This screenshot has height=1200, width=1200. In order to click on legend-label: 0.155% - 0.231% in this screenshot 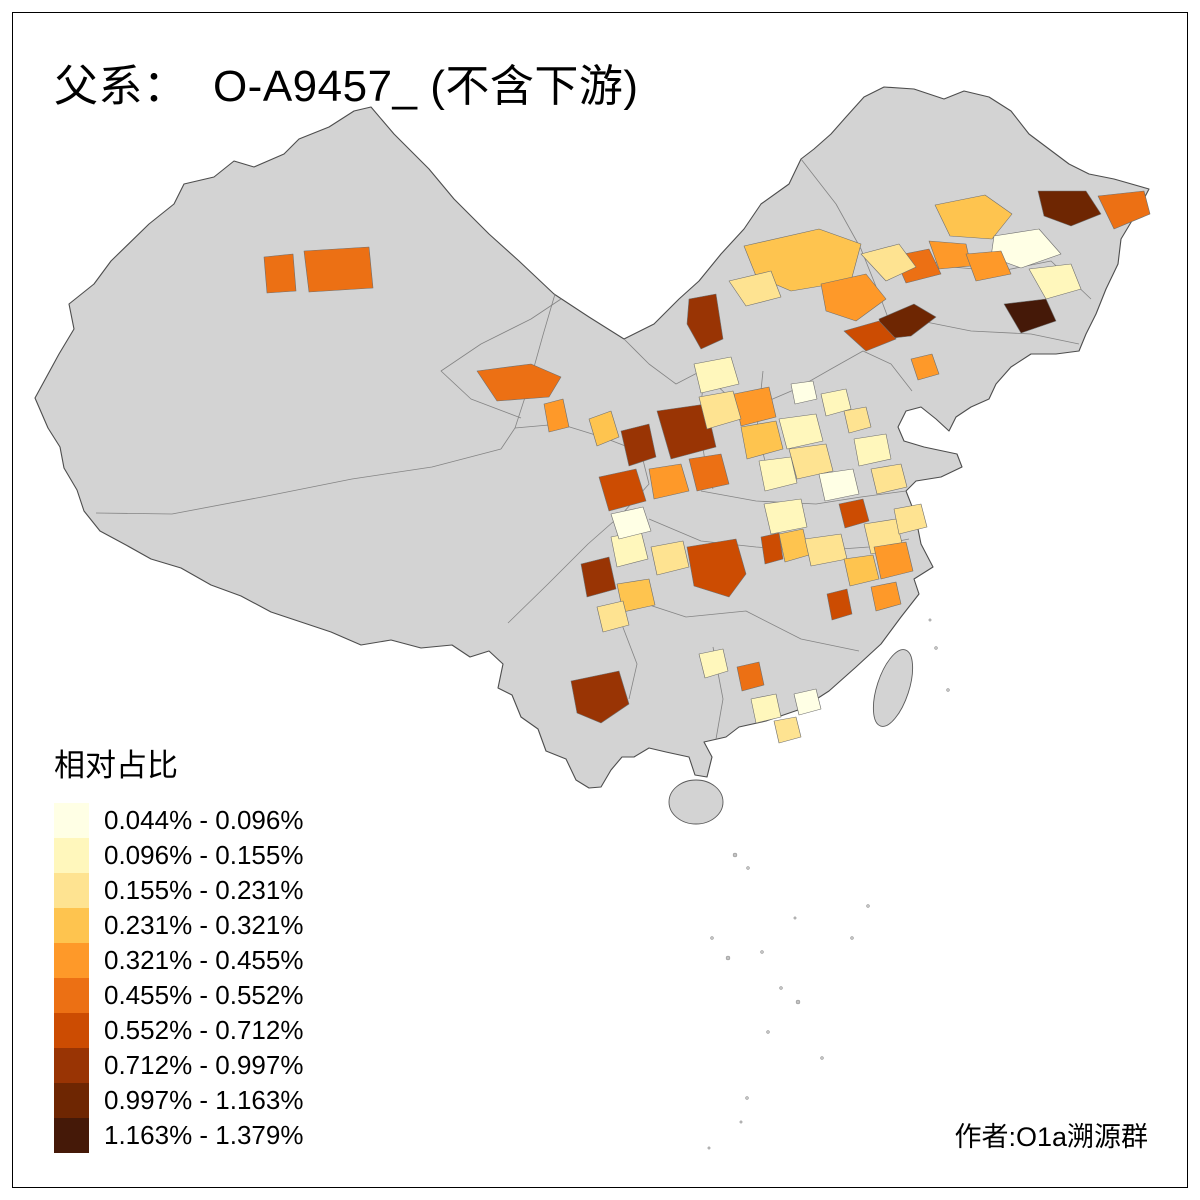, I will do `click(204, 890)`.